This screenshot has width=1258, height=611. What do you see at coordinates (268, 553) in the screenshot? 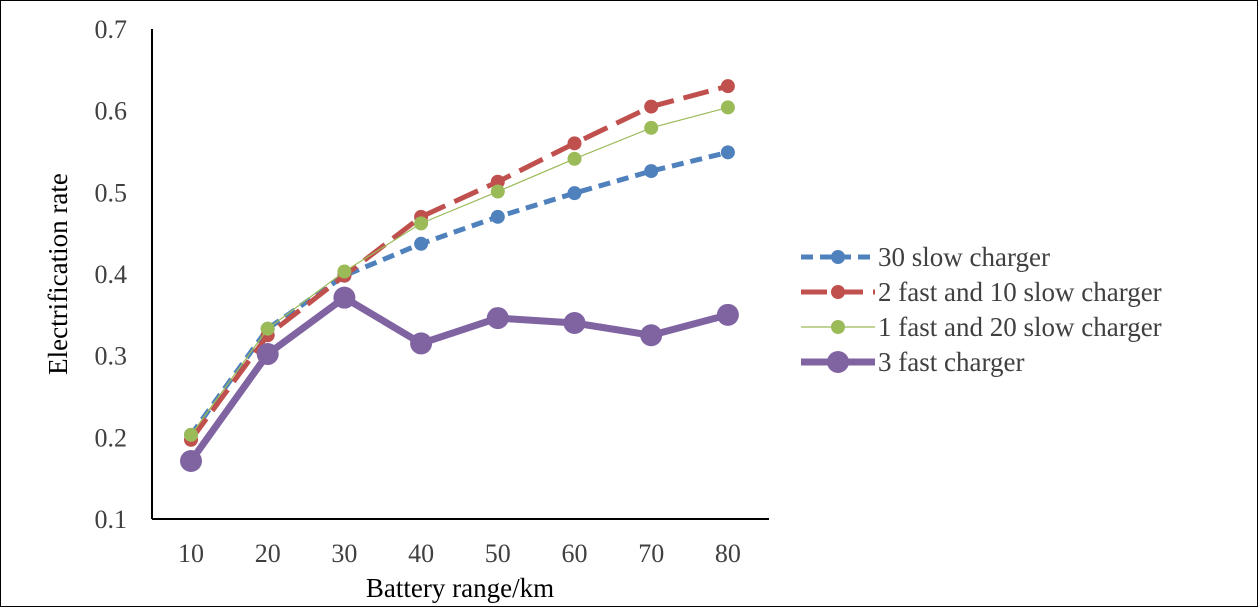
I see `x-tick-label: 20` at bounding box center [268, 553].